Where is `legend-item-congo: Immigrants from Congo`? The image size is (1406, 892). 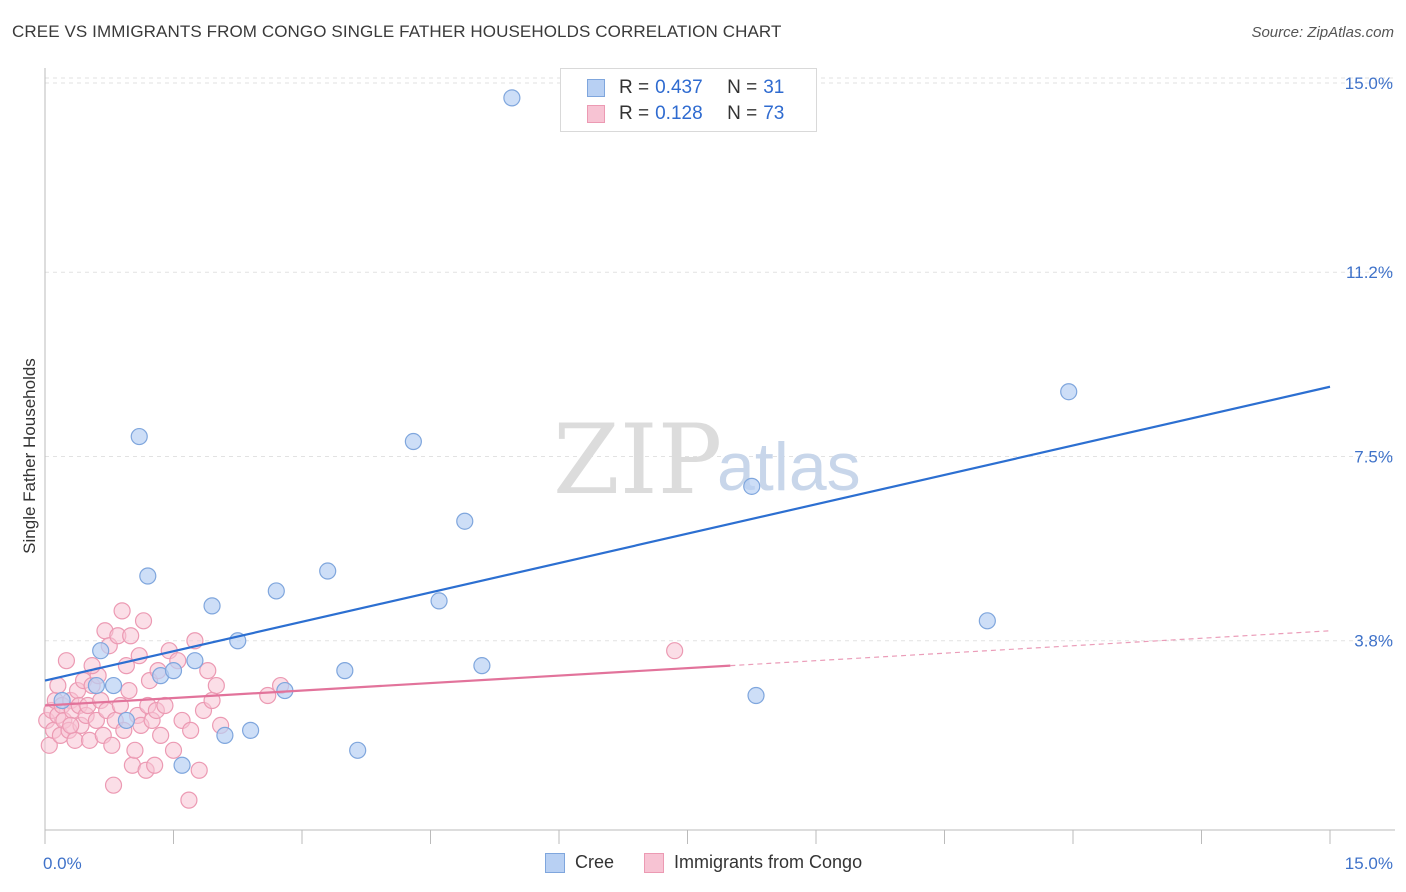 legend-item-congo: Immigrants from Congo is located at coordinates (753, 862).